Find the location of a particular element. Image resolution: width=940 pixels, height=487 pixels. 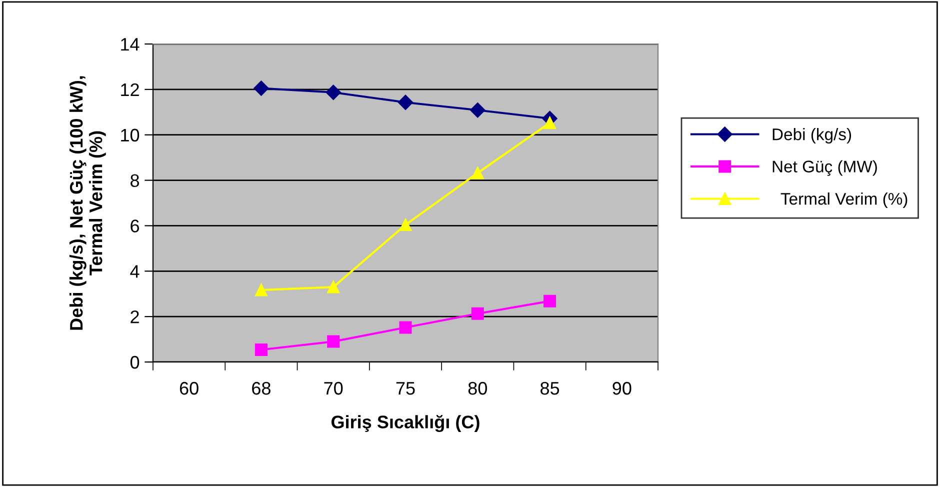

legend-label: Net Güç (MW) is located at coordinates (824, 168).